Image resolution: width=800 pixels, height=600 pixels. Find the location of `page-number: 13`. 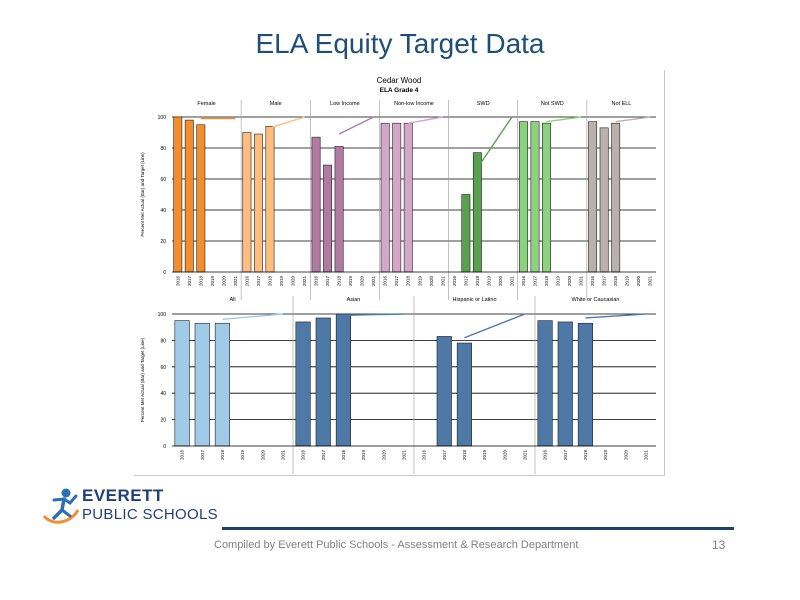

page-number: 13 is located at coordinates (719, 545).